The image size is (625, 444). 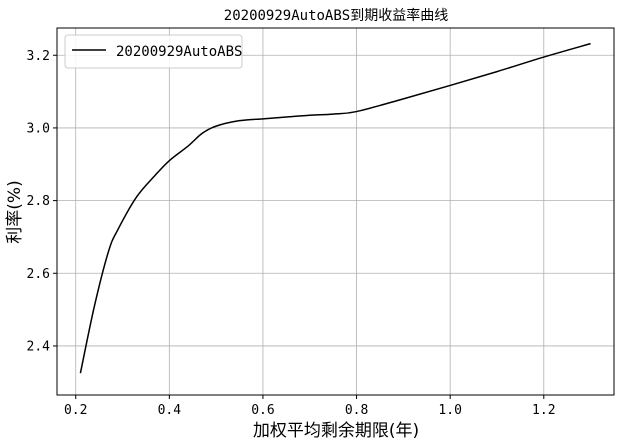 What do you see at coordinates (38, 128) in the screenshot?
I see `y-tick-label: 3.0` at bounding box center [38, 128].